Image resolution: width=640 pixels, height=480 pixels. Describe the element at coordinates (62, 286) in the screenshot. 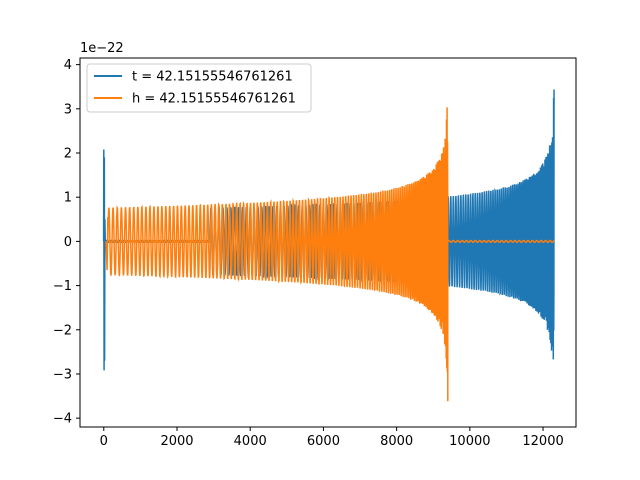

I see `y-tick-label: −1` at that location.